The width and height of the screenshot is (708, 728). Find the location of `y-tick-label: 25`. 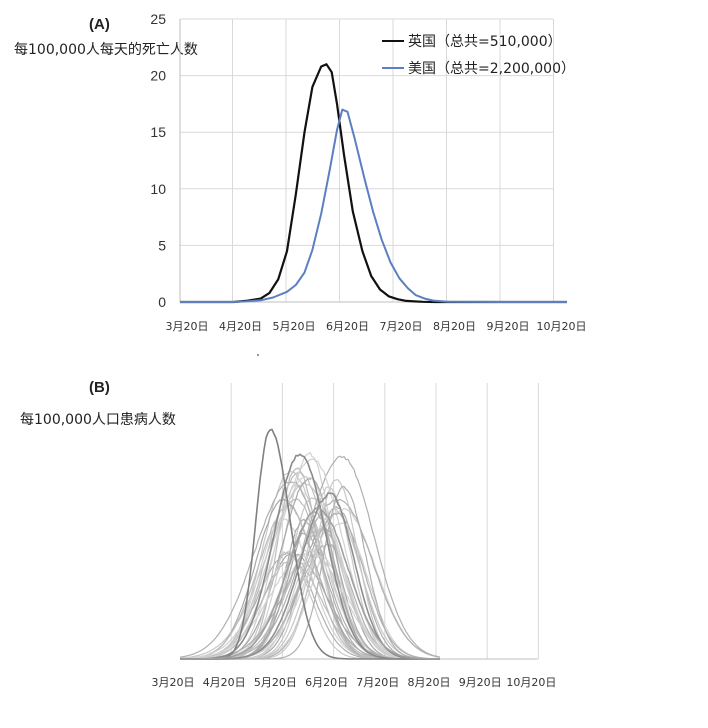

y-tick-label: 25 is located at coordinates (158, 19).